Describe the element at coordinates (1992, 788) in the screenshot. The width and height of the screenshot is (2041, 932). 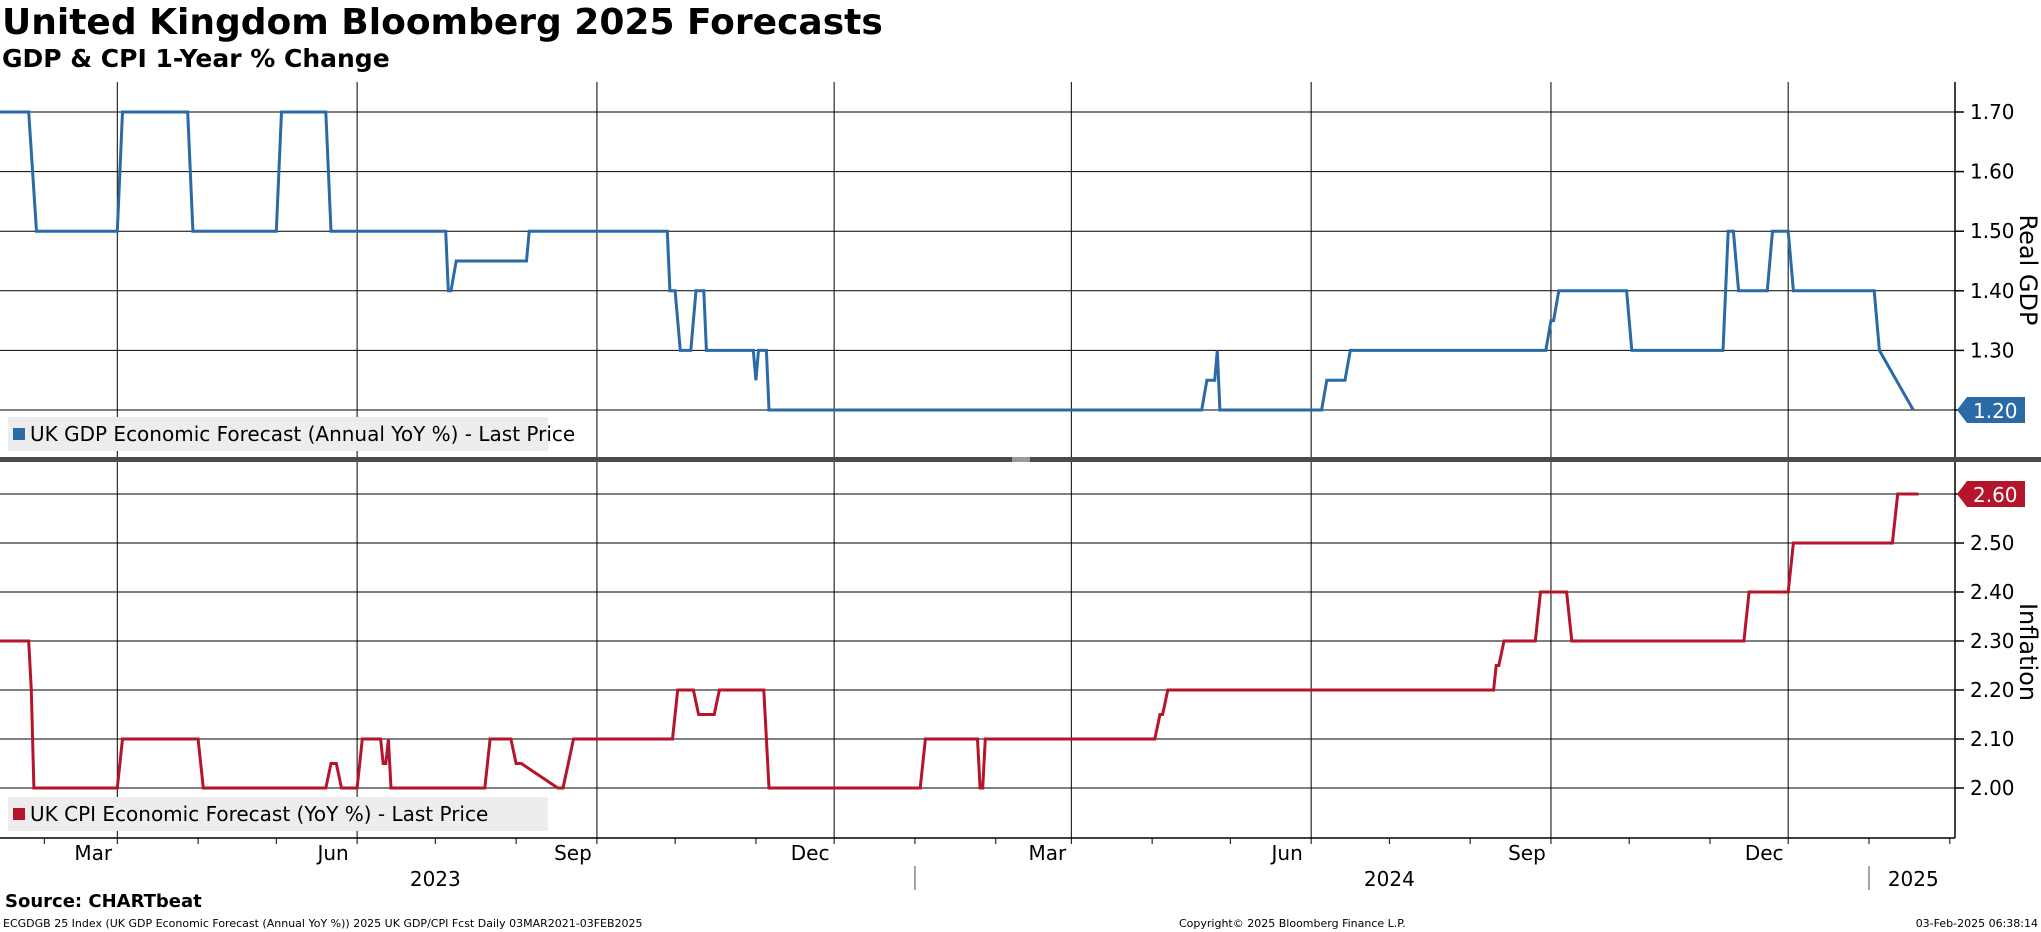
I see `y-tick-label: 2.00` at that location.